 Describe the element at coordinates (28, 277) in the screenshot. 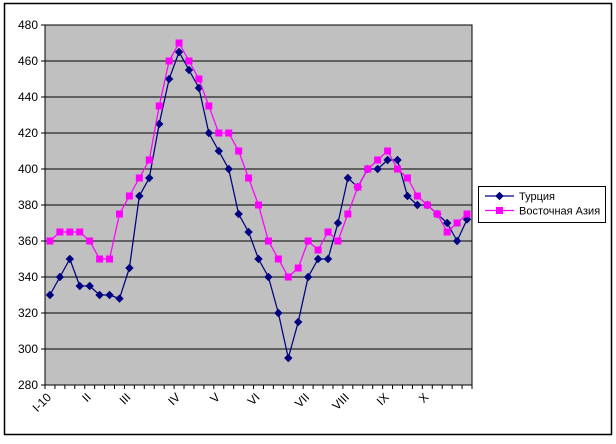

I see `y-axis-label: 340` at that location.